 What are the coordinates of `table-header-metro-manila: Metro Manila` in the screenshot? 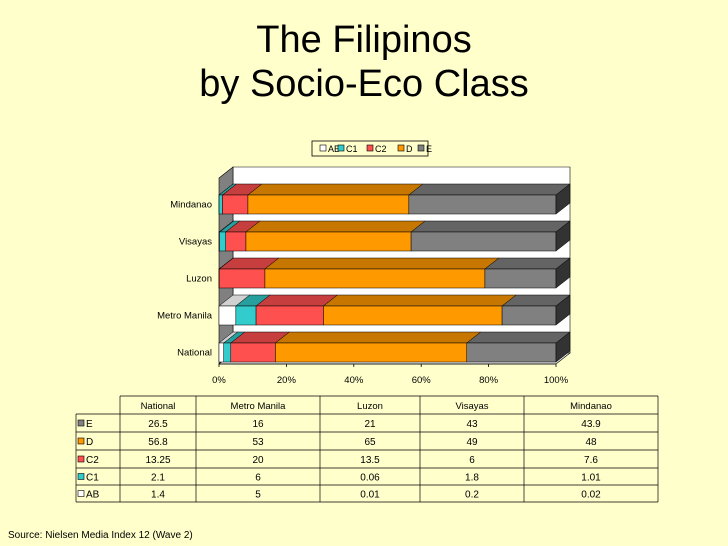 It's located at (259, 406).